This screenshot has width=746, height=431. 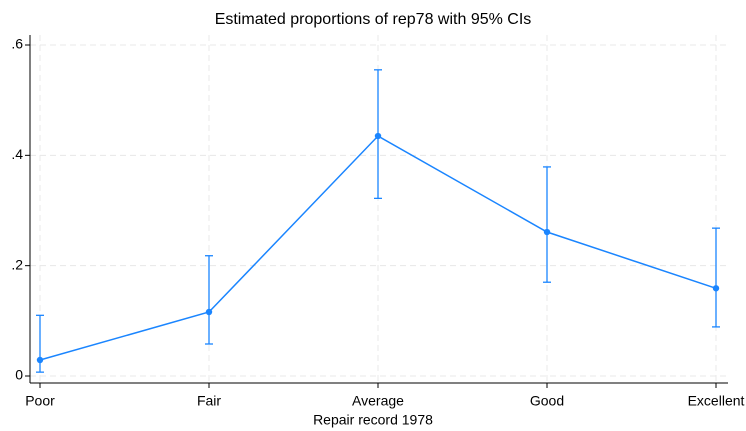 I want to click on x-tick-label: Excellent, so click(x=716, y=401).